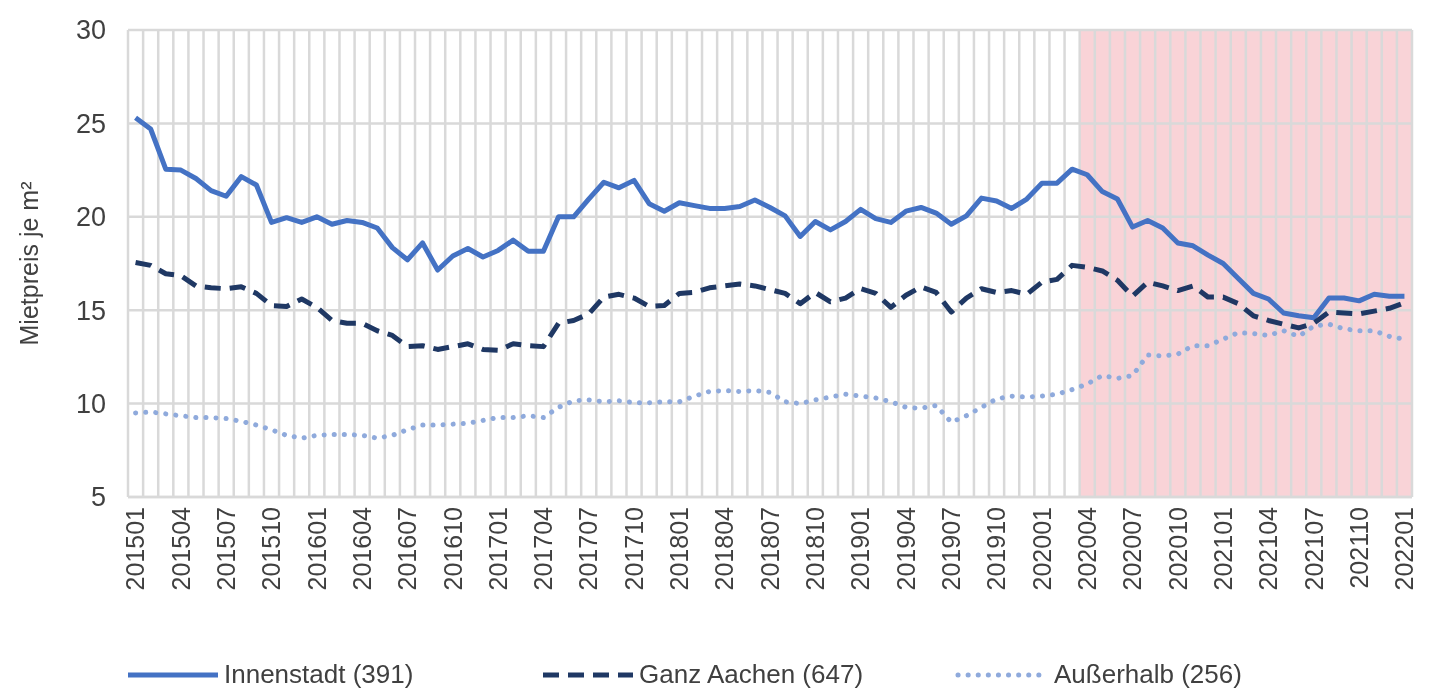 This screenshot has width=1432, height=697. I want to click on x-tick-label: 202110, so click(1358, 548).